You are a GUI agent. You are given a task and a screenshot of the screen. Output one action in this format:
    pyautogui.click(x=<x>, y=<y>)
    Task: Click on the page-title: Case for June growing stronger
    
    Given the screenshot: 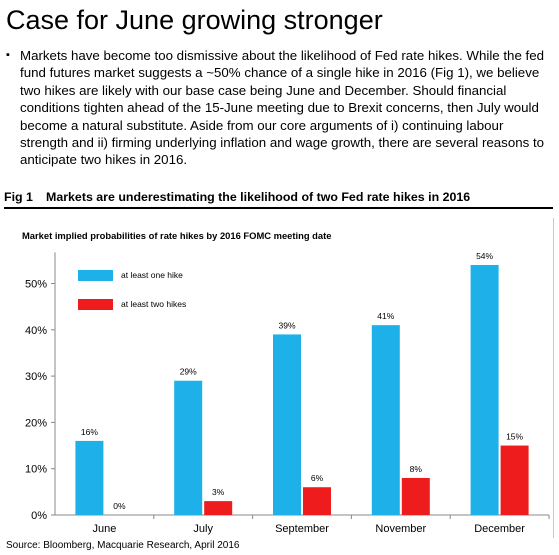 What is the action you would take?
    pyautogui.click(x=194, y=20)
    